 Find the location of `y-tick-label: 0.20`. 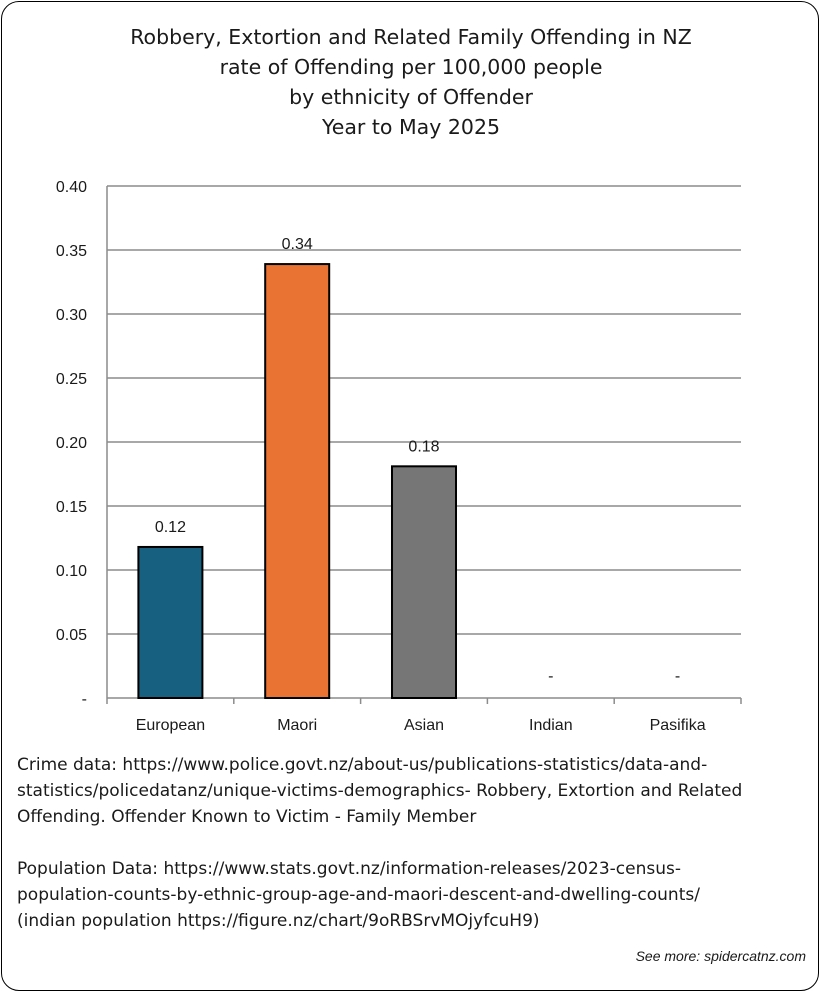

y-tick-label: 0.20 is located at coordinates (71, 443).